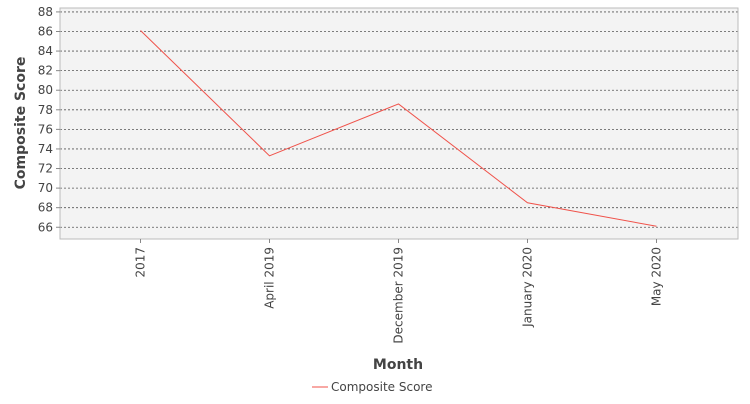 This screenshot has width=750, height=404. What do you see at coordinates (381, 387) in the screenshot?
I see `legend-label-composite-score: Composite Score` at bounding box center [381, 387].